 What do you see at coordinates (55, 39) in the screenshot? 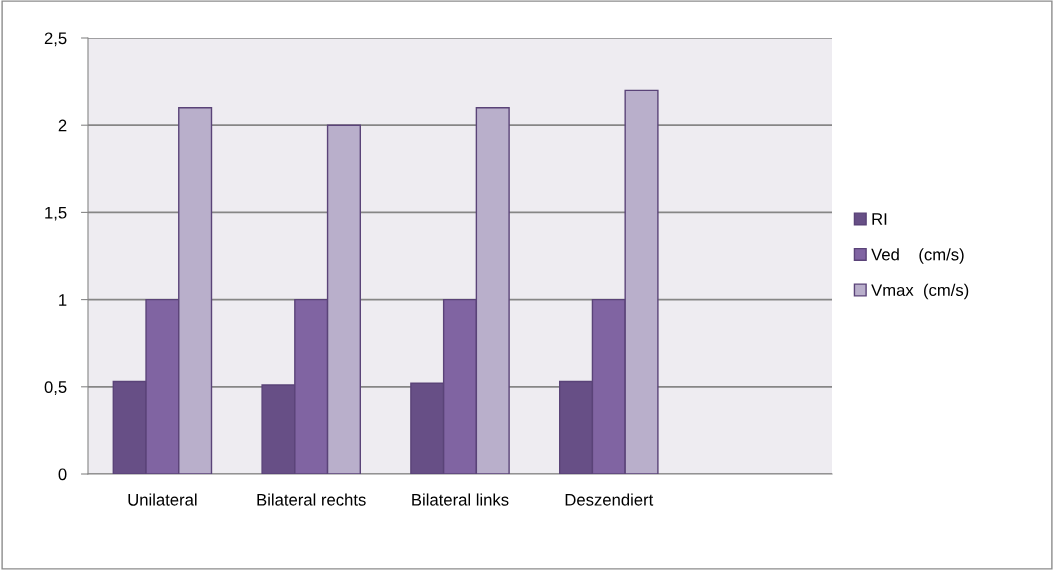
I see `y-tick-label: 2,5` at bounding box center [55, 39].